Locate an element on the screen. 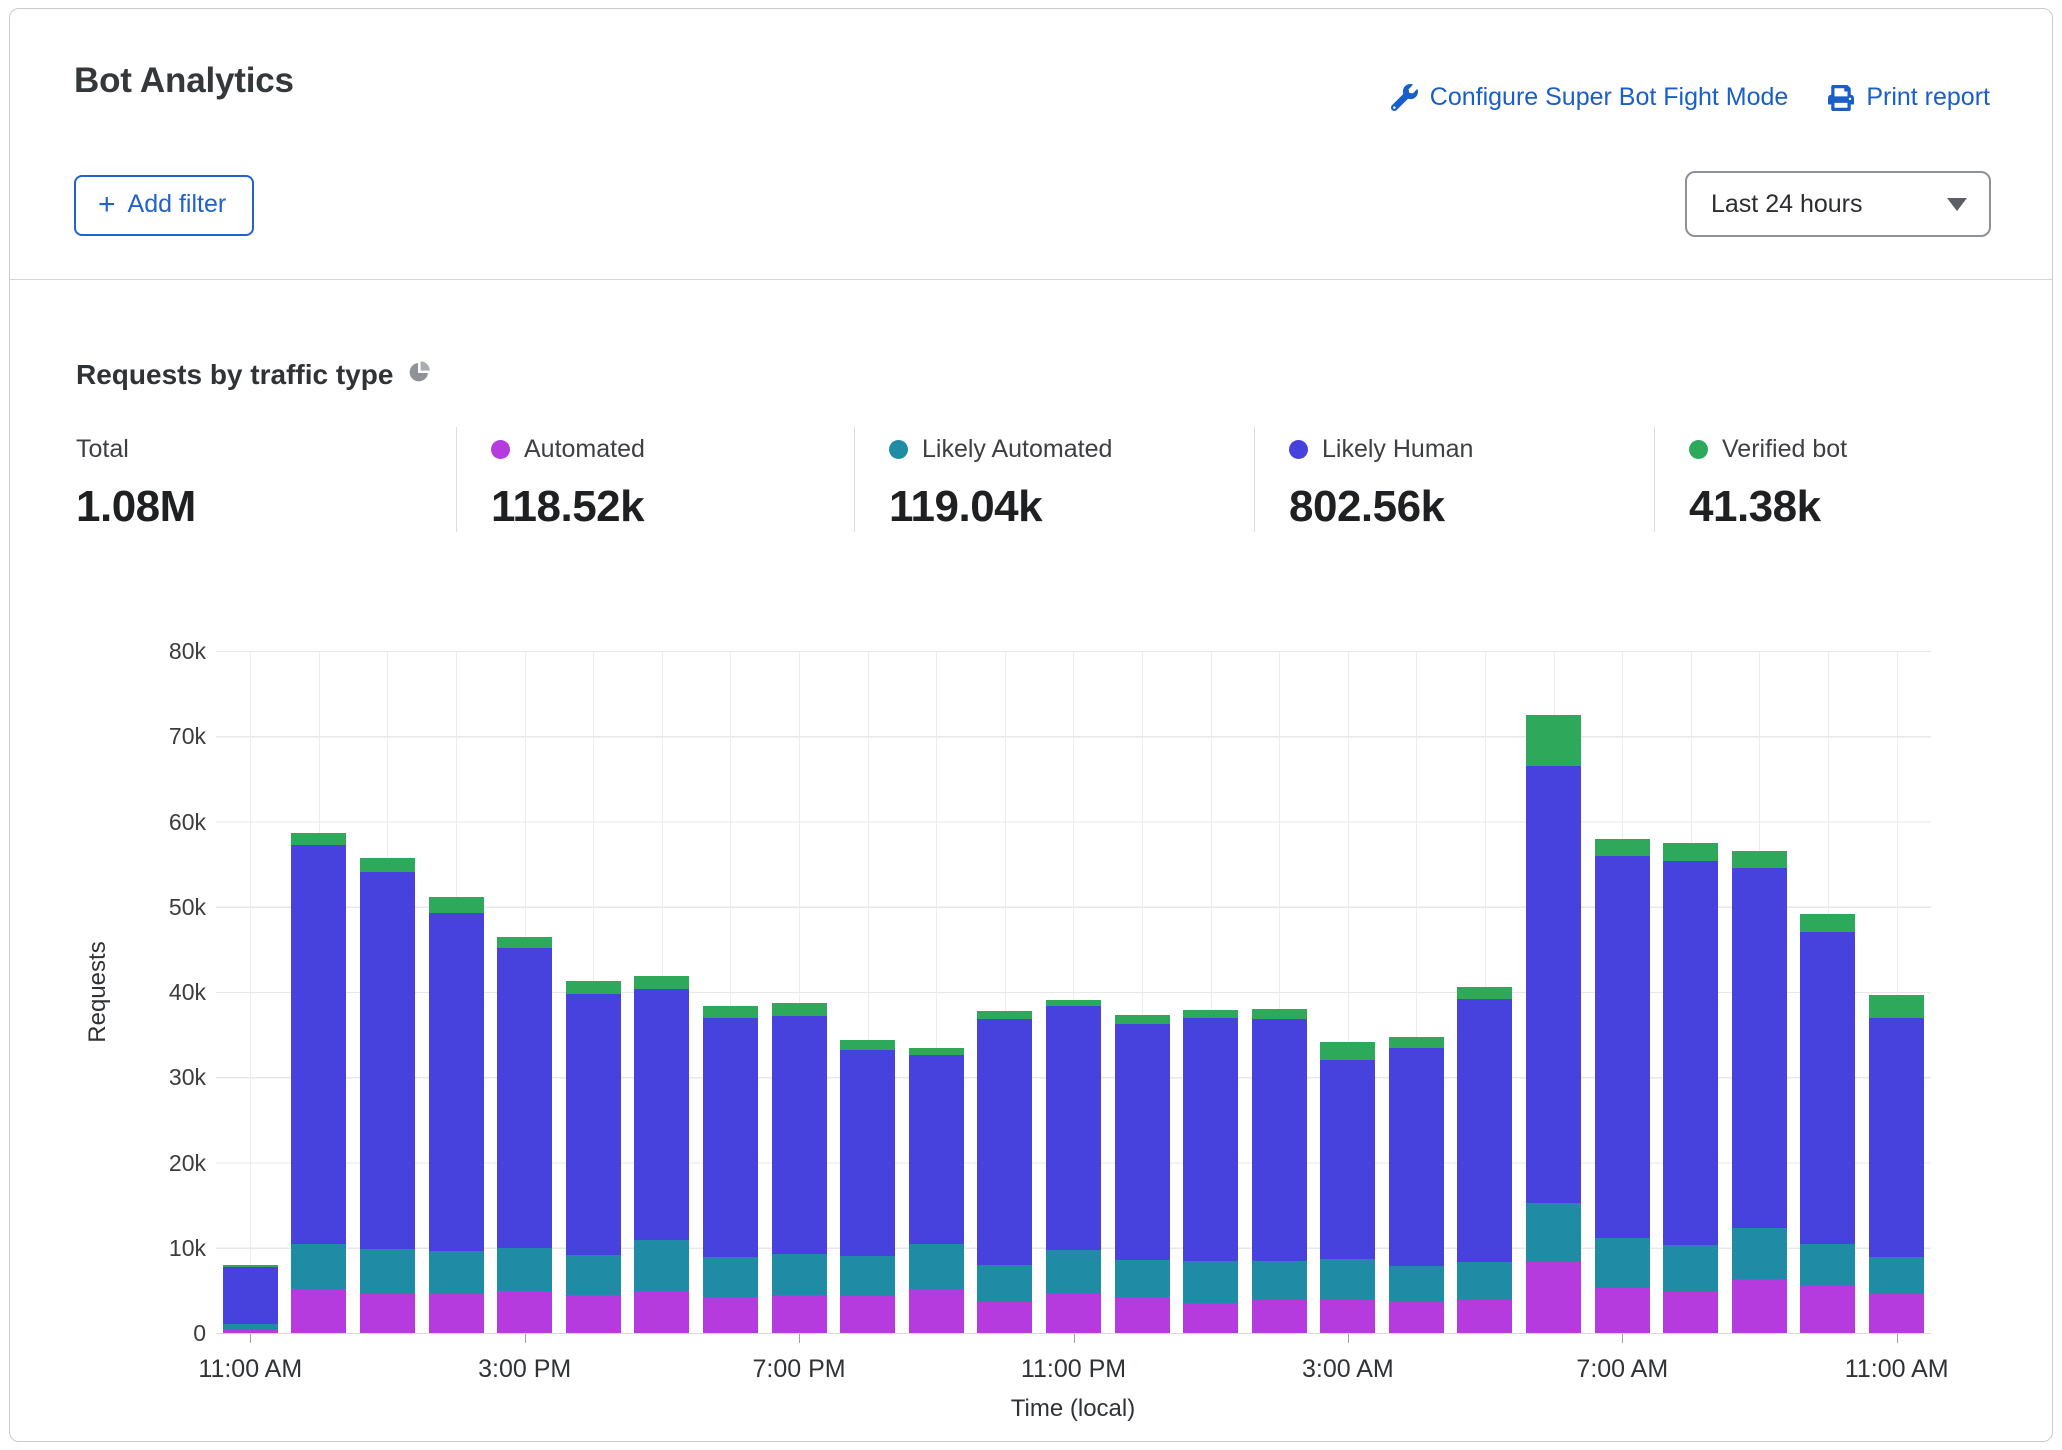  x-tick-label: 7:00 PM is located at coordinates (799, 1369).